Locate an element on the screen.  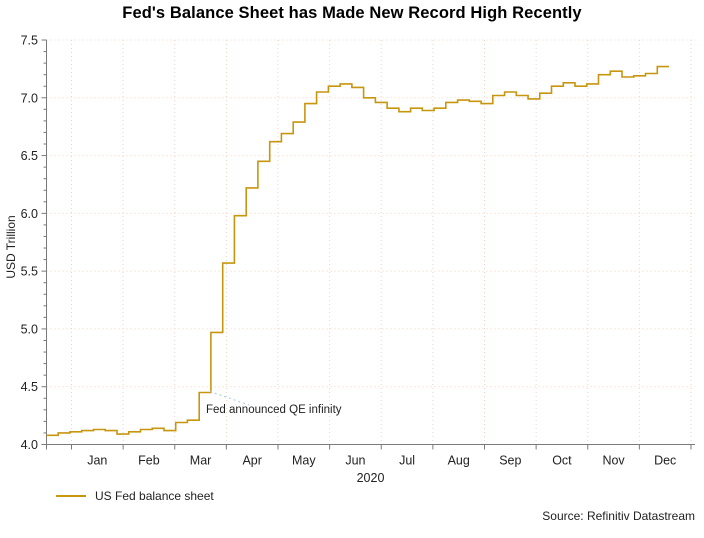
x-tick-label-jan: Jan is located at coordinates (97, 461).